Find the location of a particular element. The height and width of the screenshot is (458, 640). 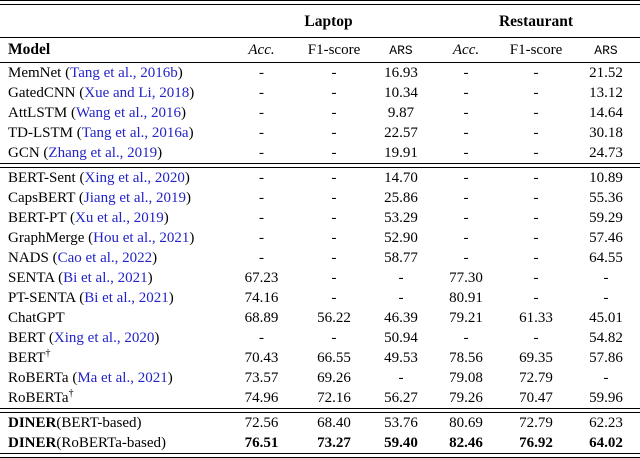

column-header-laptop-acc: Acc. is located at coordinates (261, 49).